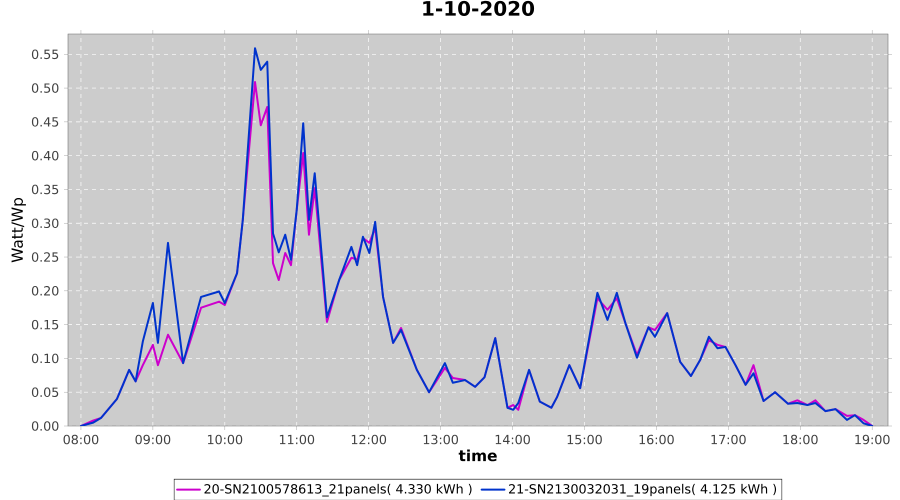 This screenshot has width=900, height=500. What do you see at coordinates (657, 439) in the screenshot?
I see `x-tick-label: 16:00` at bounding box center [657, 439].